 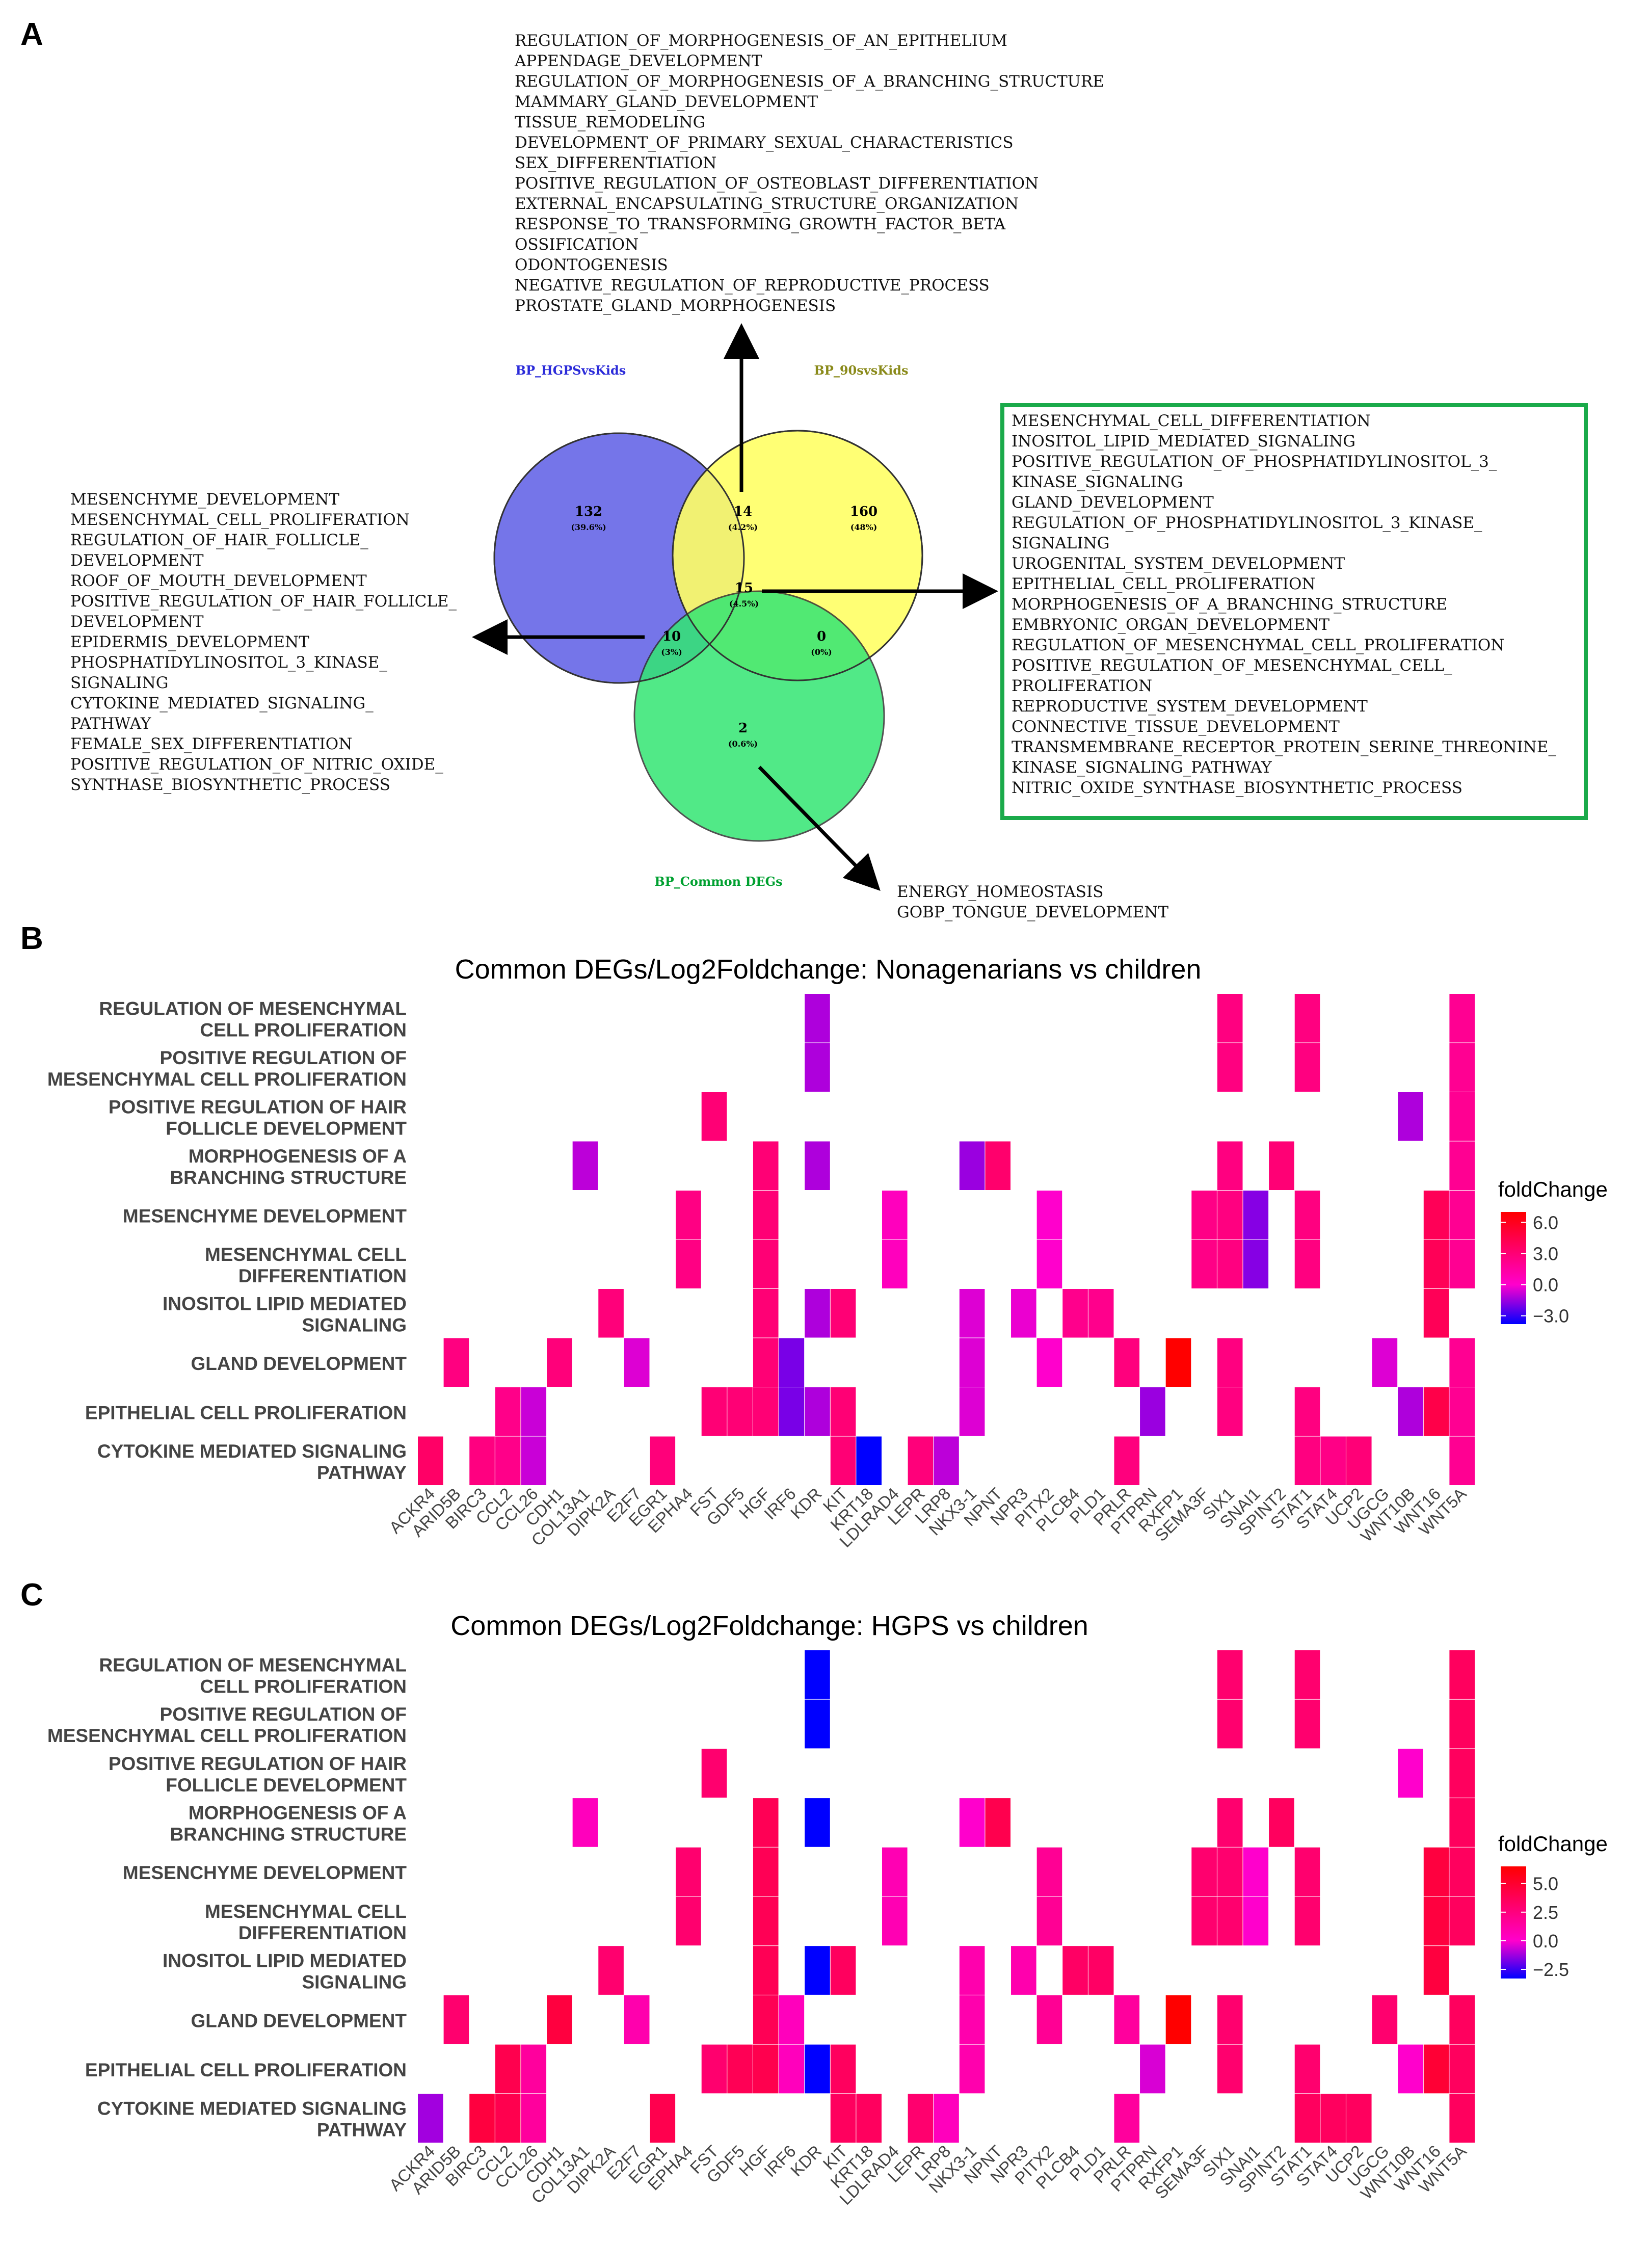 I want to click on row-label: PATHWAY, so click(x=362, y=1472).